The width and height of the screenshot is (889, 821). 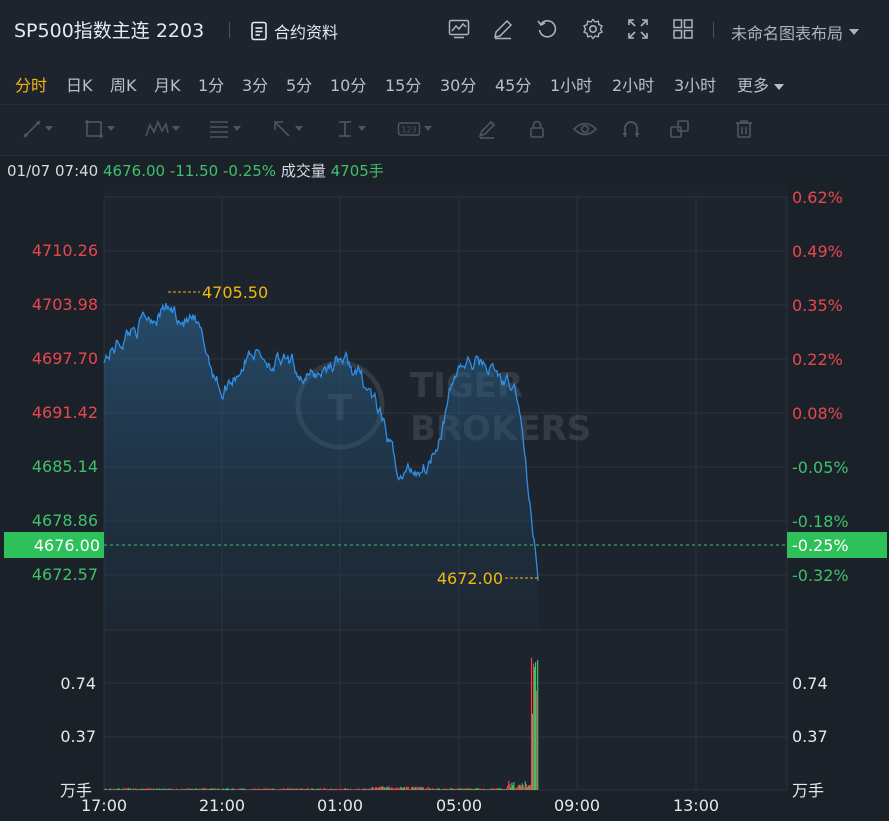 What do you see at coordinates (340, 805) in the screenshot?
I see `time-tick: 01:00` at bounding box center [340, 805].